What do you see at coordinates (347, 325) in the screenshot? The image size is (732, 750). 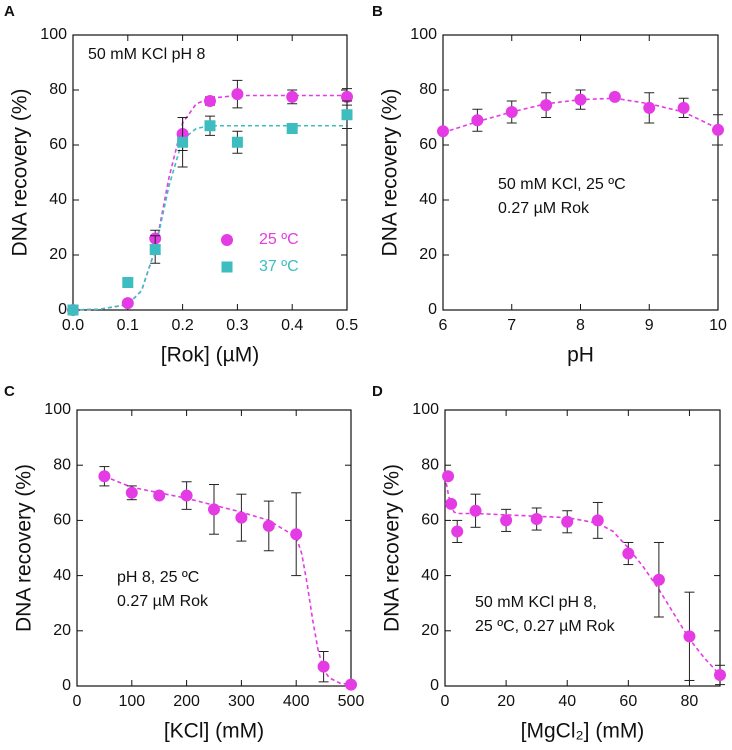 I see `x-tick-label: 0.5` at bounding box center [347, 325].